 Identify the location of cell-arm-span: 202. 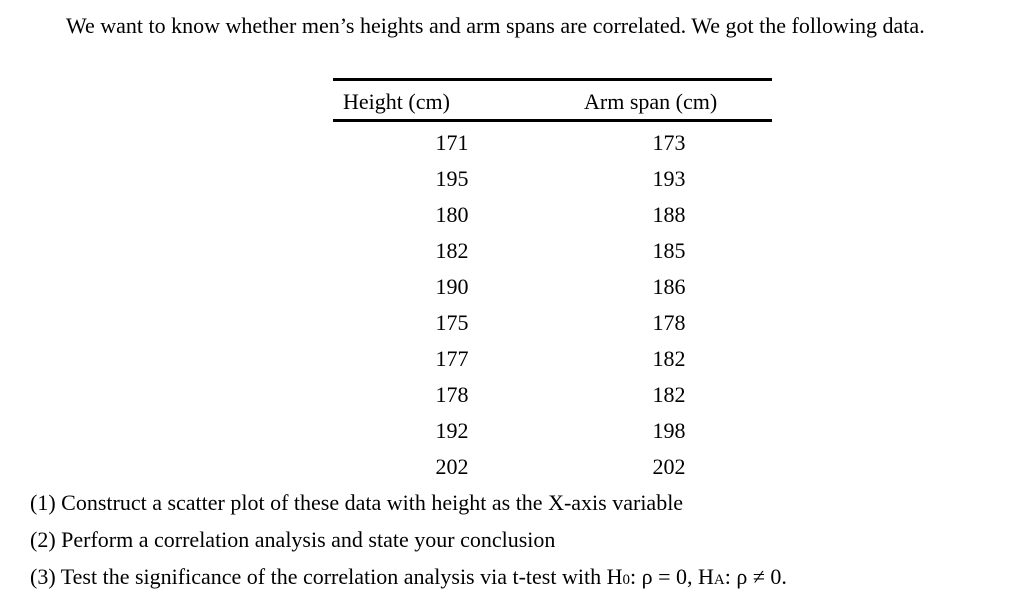
(669, 466).